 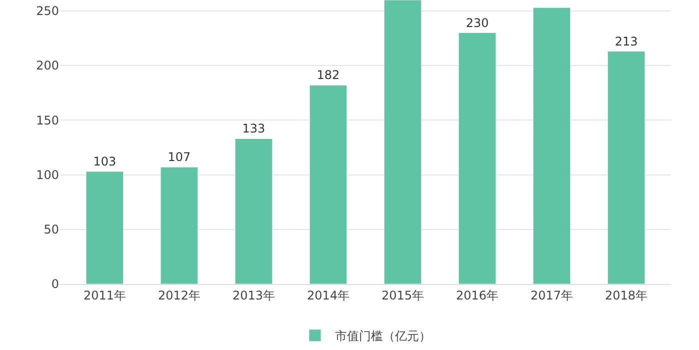 What do you see at coordinates (104, 161) in the screenshot?
I see `data-label: 103` at bounding box center [104, 161].